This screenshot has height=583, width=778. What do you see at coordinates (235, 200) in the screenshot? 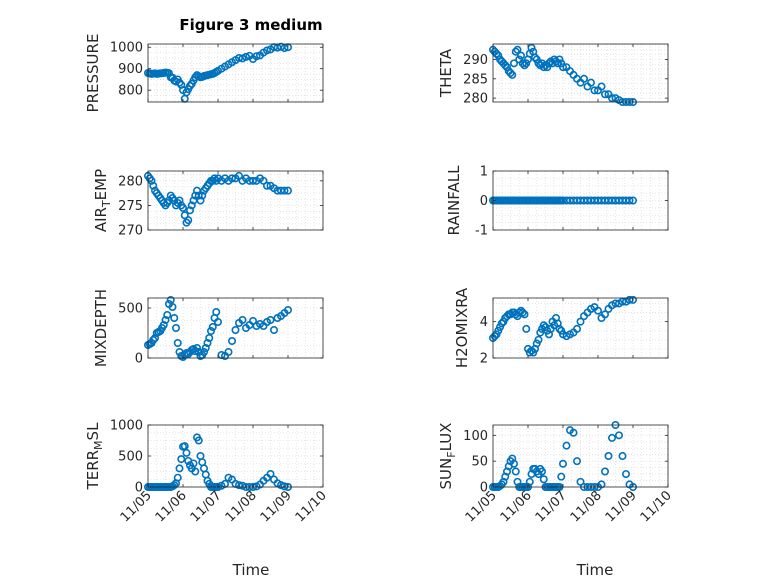
I see `axes-box-air-temp` at bounding box center [235, 200].